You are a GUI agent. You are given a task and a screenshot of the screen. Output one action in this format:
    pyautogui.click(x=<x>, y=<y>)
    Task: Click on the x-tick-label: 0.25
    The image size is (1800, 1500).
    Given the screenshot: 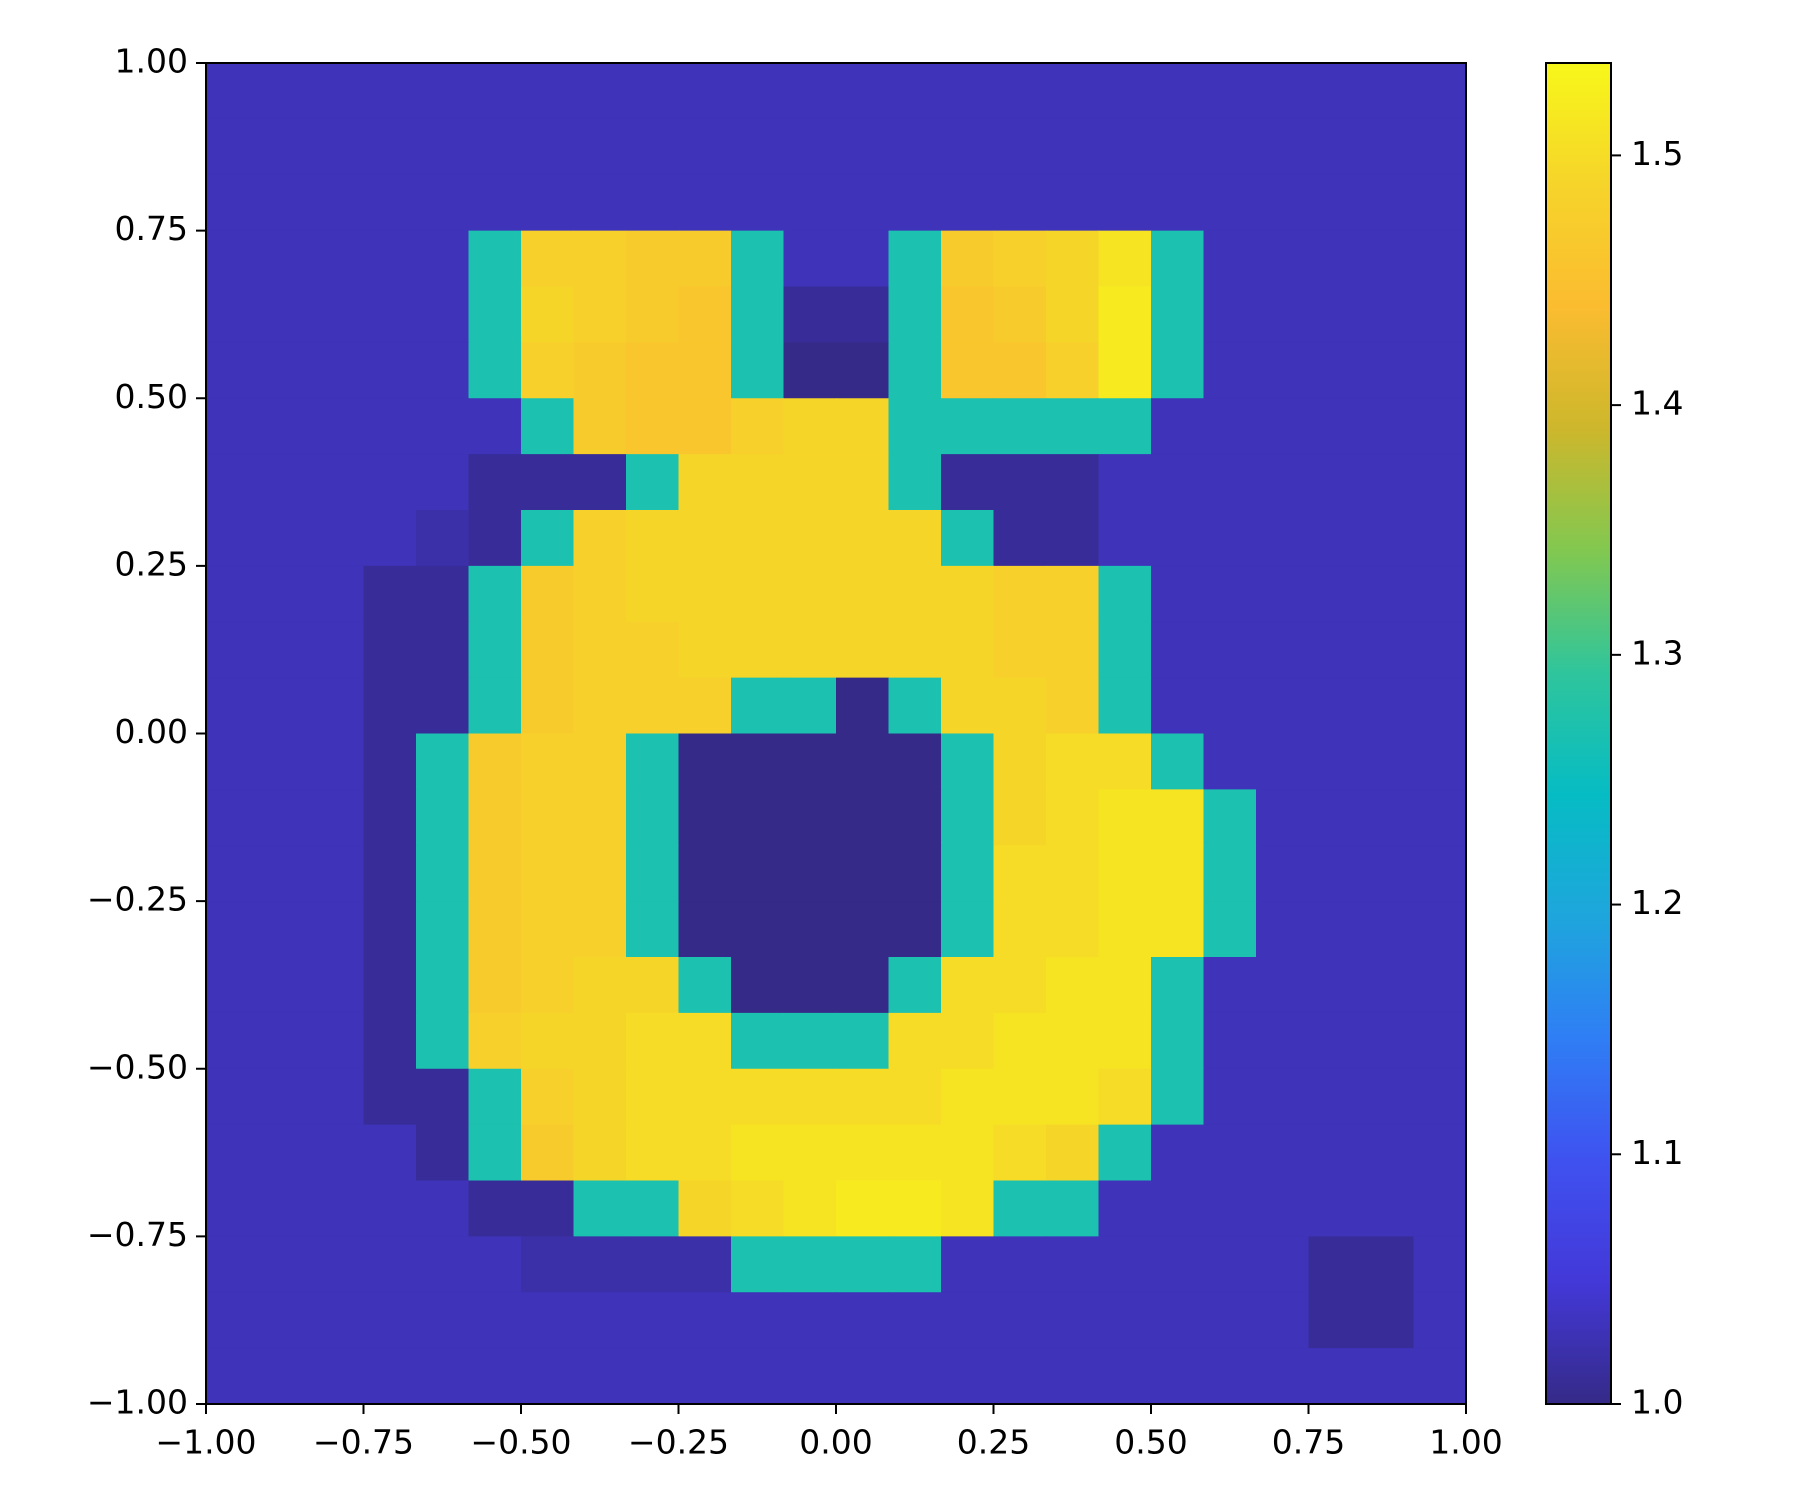 What is the action you would take?
    pyautogui.click(x=993, y=1442)
    